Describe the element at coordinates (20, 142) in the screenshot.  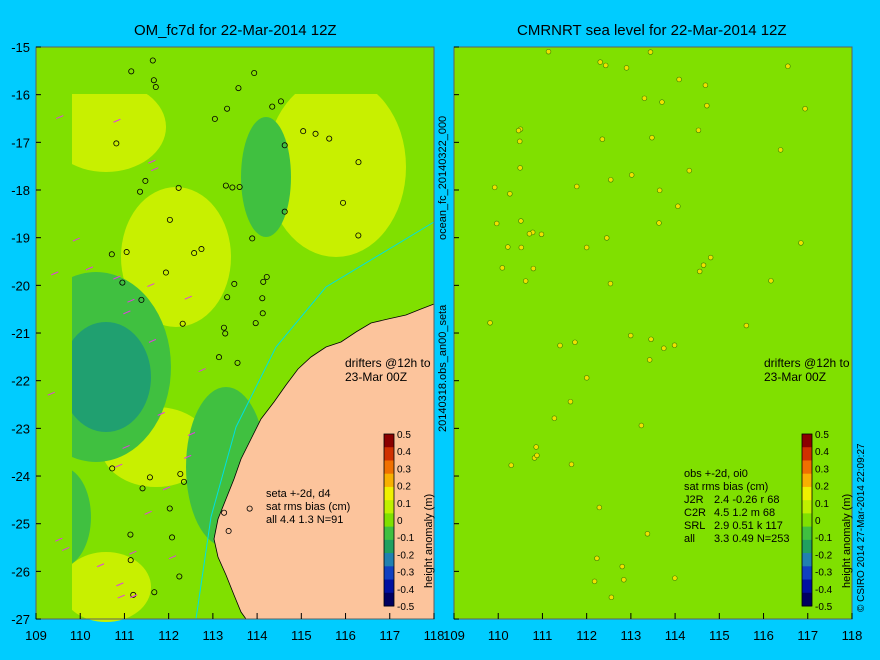
I see `y-tick-label: -17` at that location.